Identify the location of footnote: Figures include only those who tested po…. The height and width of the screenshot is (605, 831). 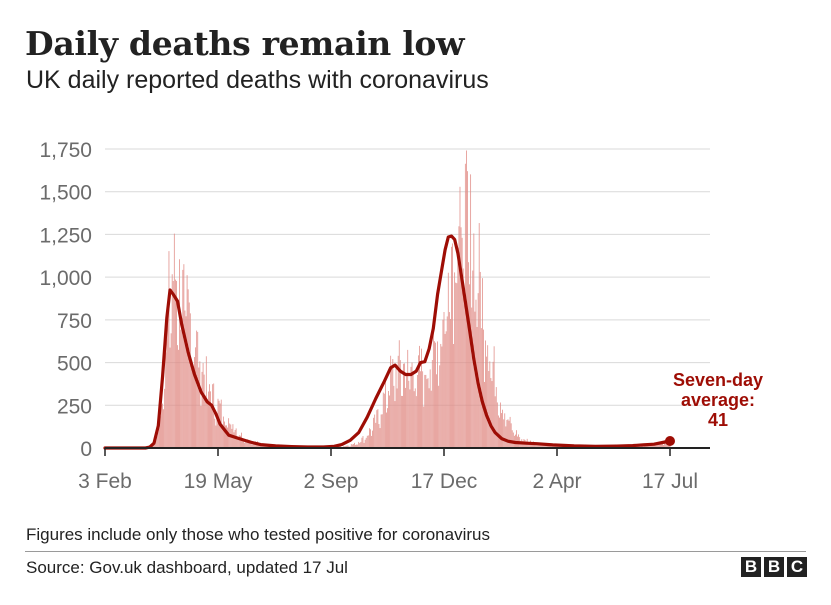
(258, 534).